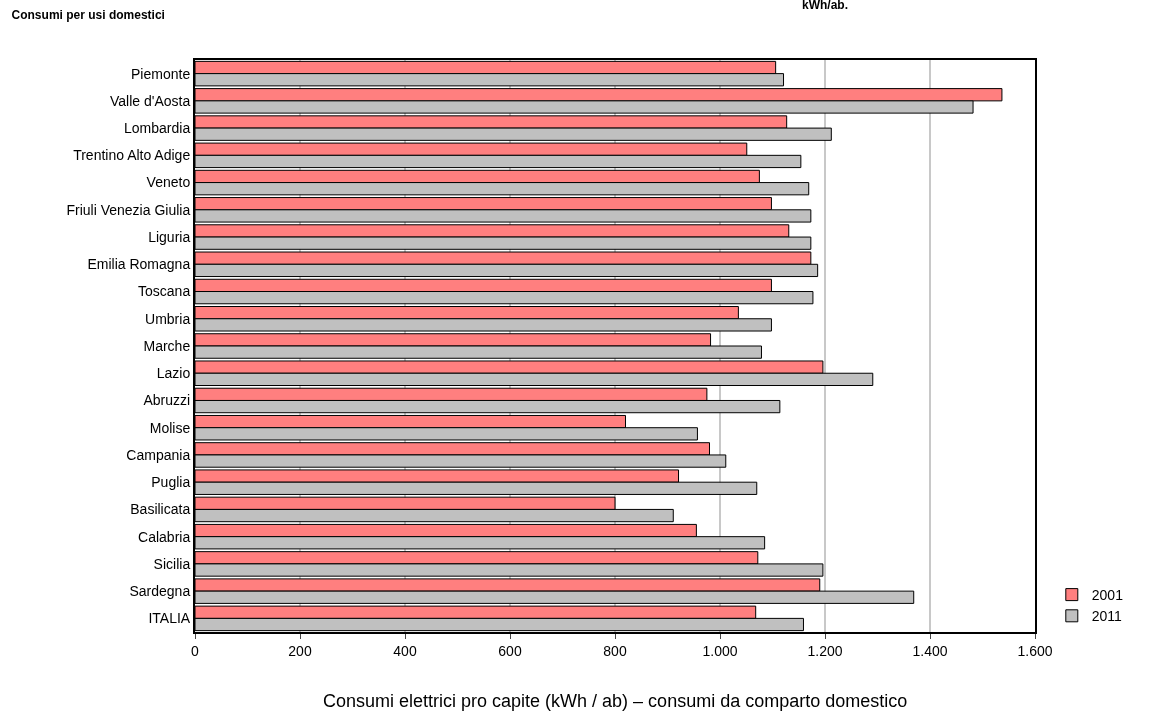  Describe the element at coordinates (300, 650) in the screenshot. I see `x-tick-label: 200` at that location.